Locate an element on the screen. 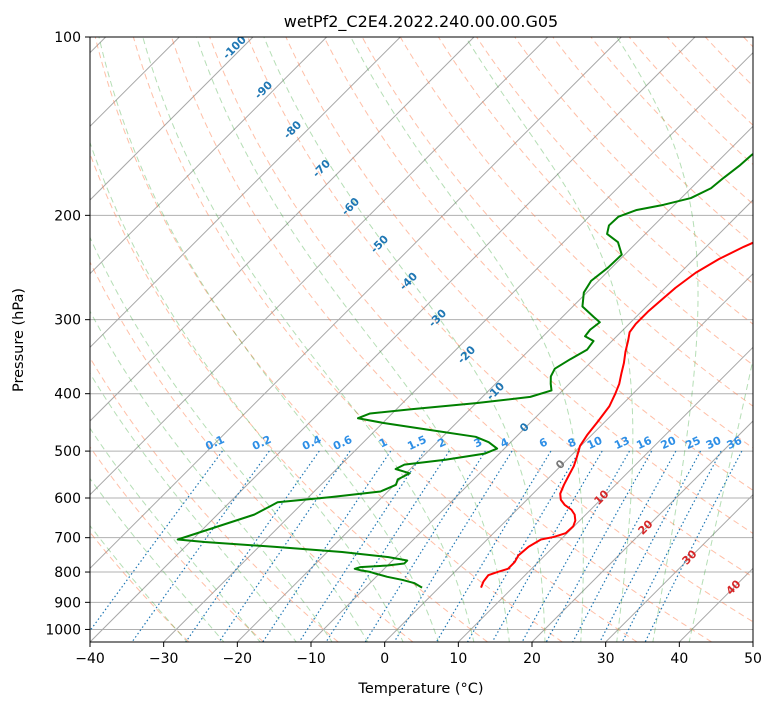 This screenshot has height=708, width=775. mixing-ratio-label: 6 is located at coordinates (543, 442).